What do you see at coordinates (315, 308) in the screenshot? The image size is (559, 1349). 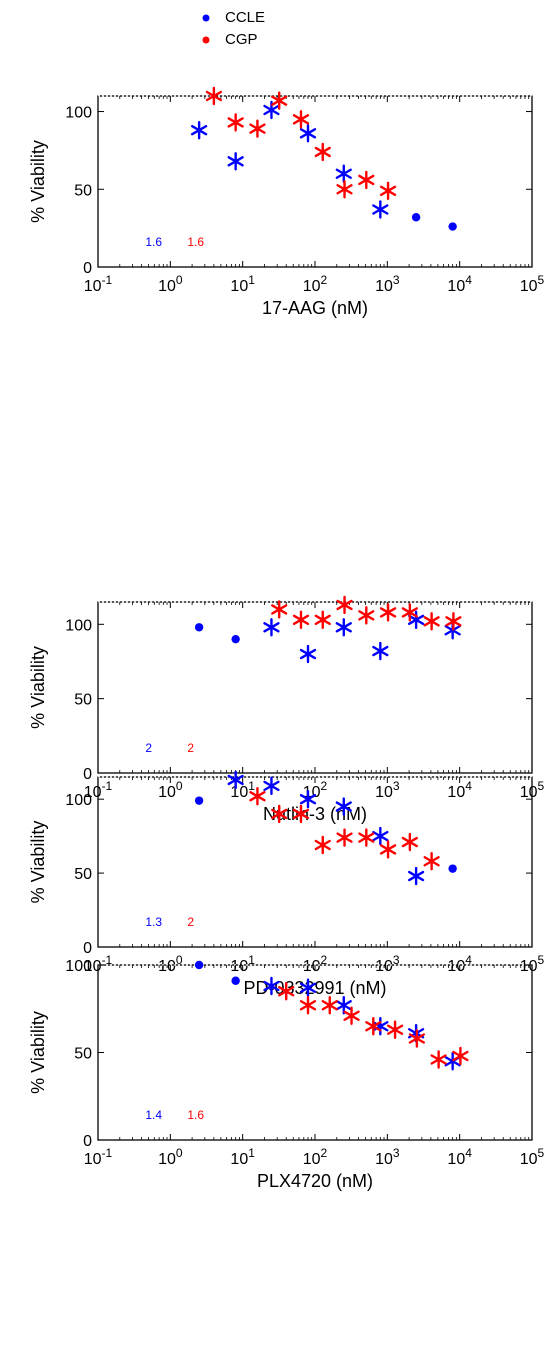 I see `x-axis-label: 17-AAG (nM)` at bounding box center [315, 308].